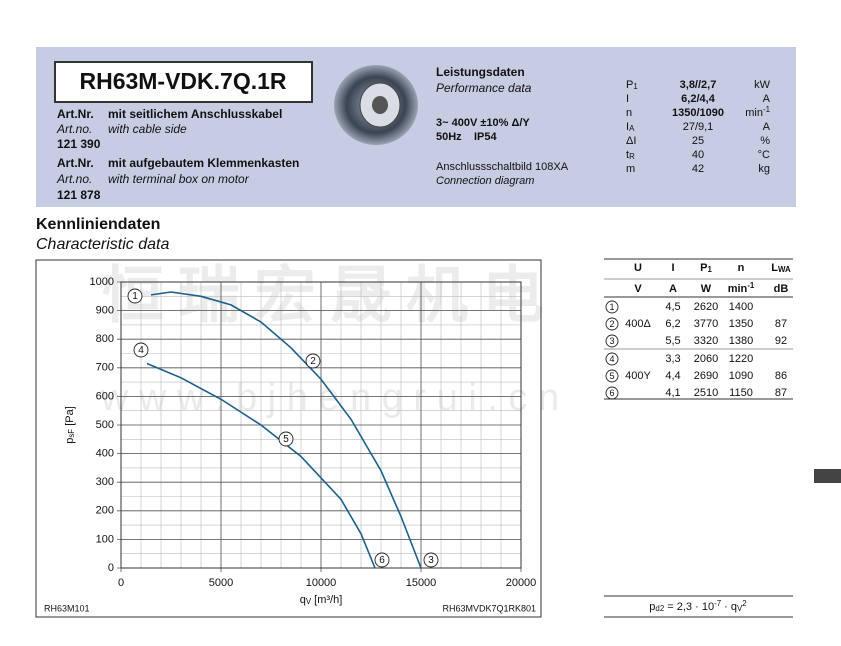  Describe the element at coordinates (70, 417) in the screenshot. I see `rich-part: [Pa]` at that location.